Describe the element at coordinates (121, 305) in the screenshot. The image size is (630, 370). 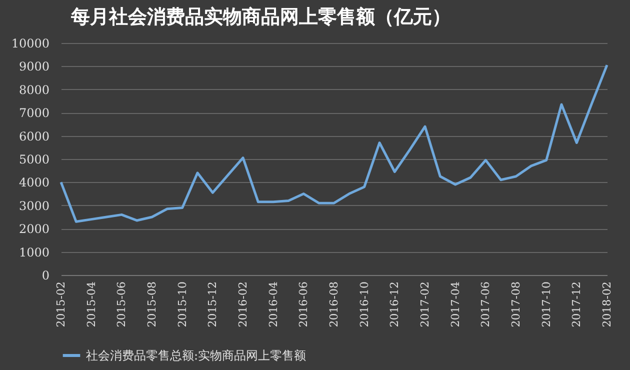
I see `x-tick-label: 2015-06` at that location.